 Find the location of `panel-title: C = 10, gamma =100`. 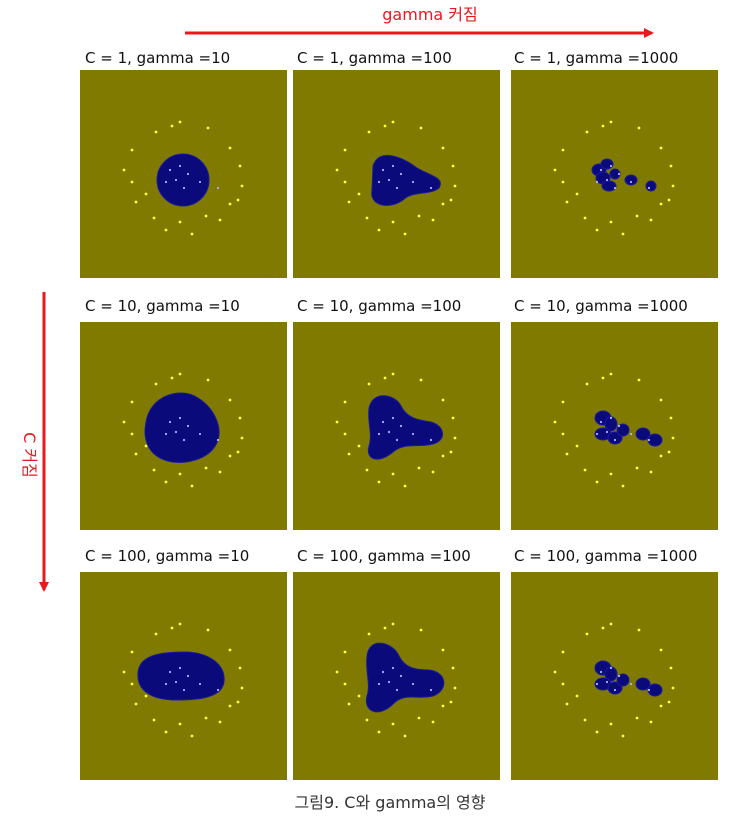

panel-title: C = 10, gamma =100 is located at coordinates (379, 306).